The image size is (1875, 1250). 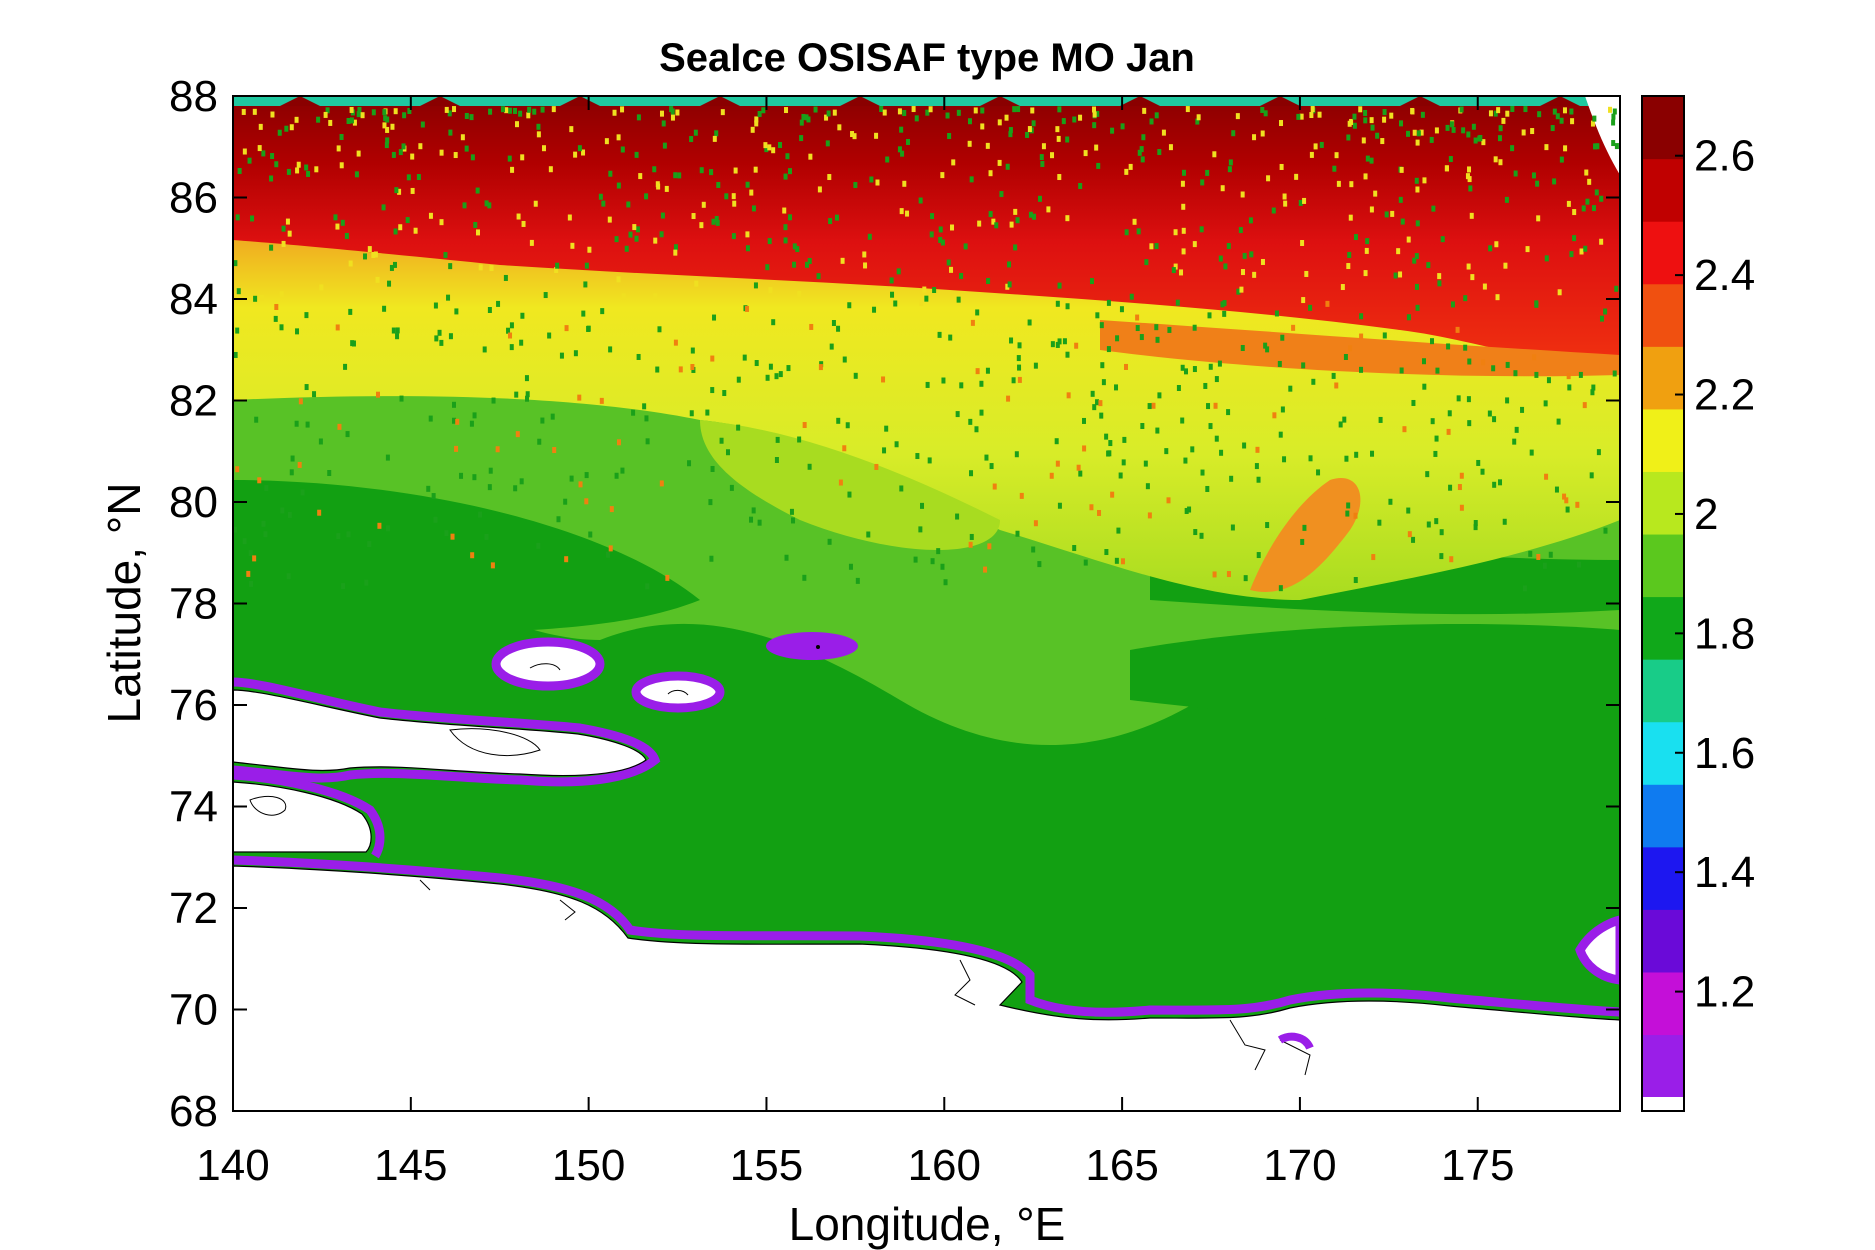 I want to click on y-tick-label: 70, so click(x=193, y=1010).